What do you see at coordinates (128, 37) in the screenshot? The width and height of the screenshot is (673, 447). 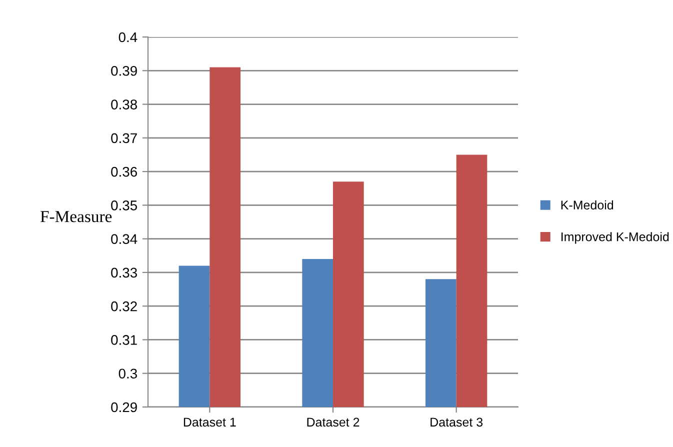 I see `y-tick-label: 0.4` at bounding box center [128, 37].